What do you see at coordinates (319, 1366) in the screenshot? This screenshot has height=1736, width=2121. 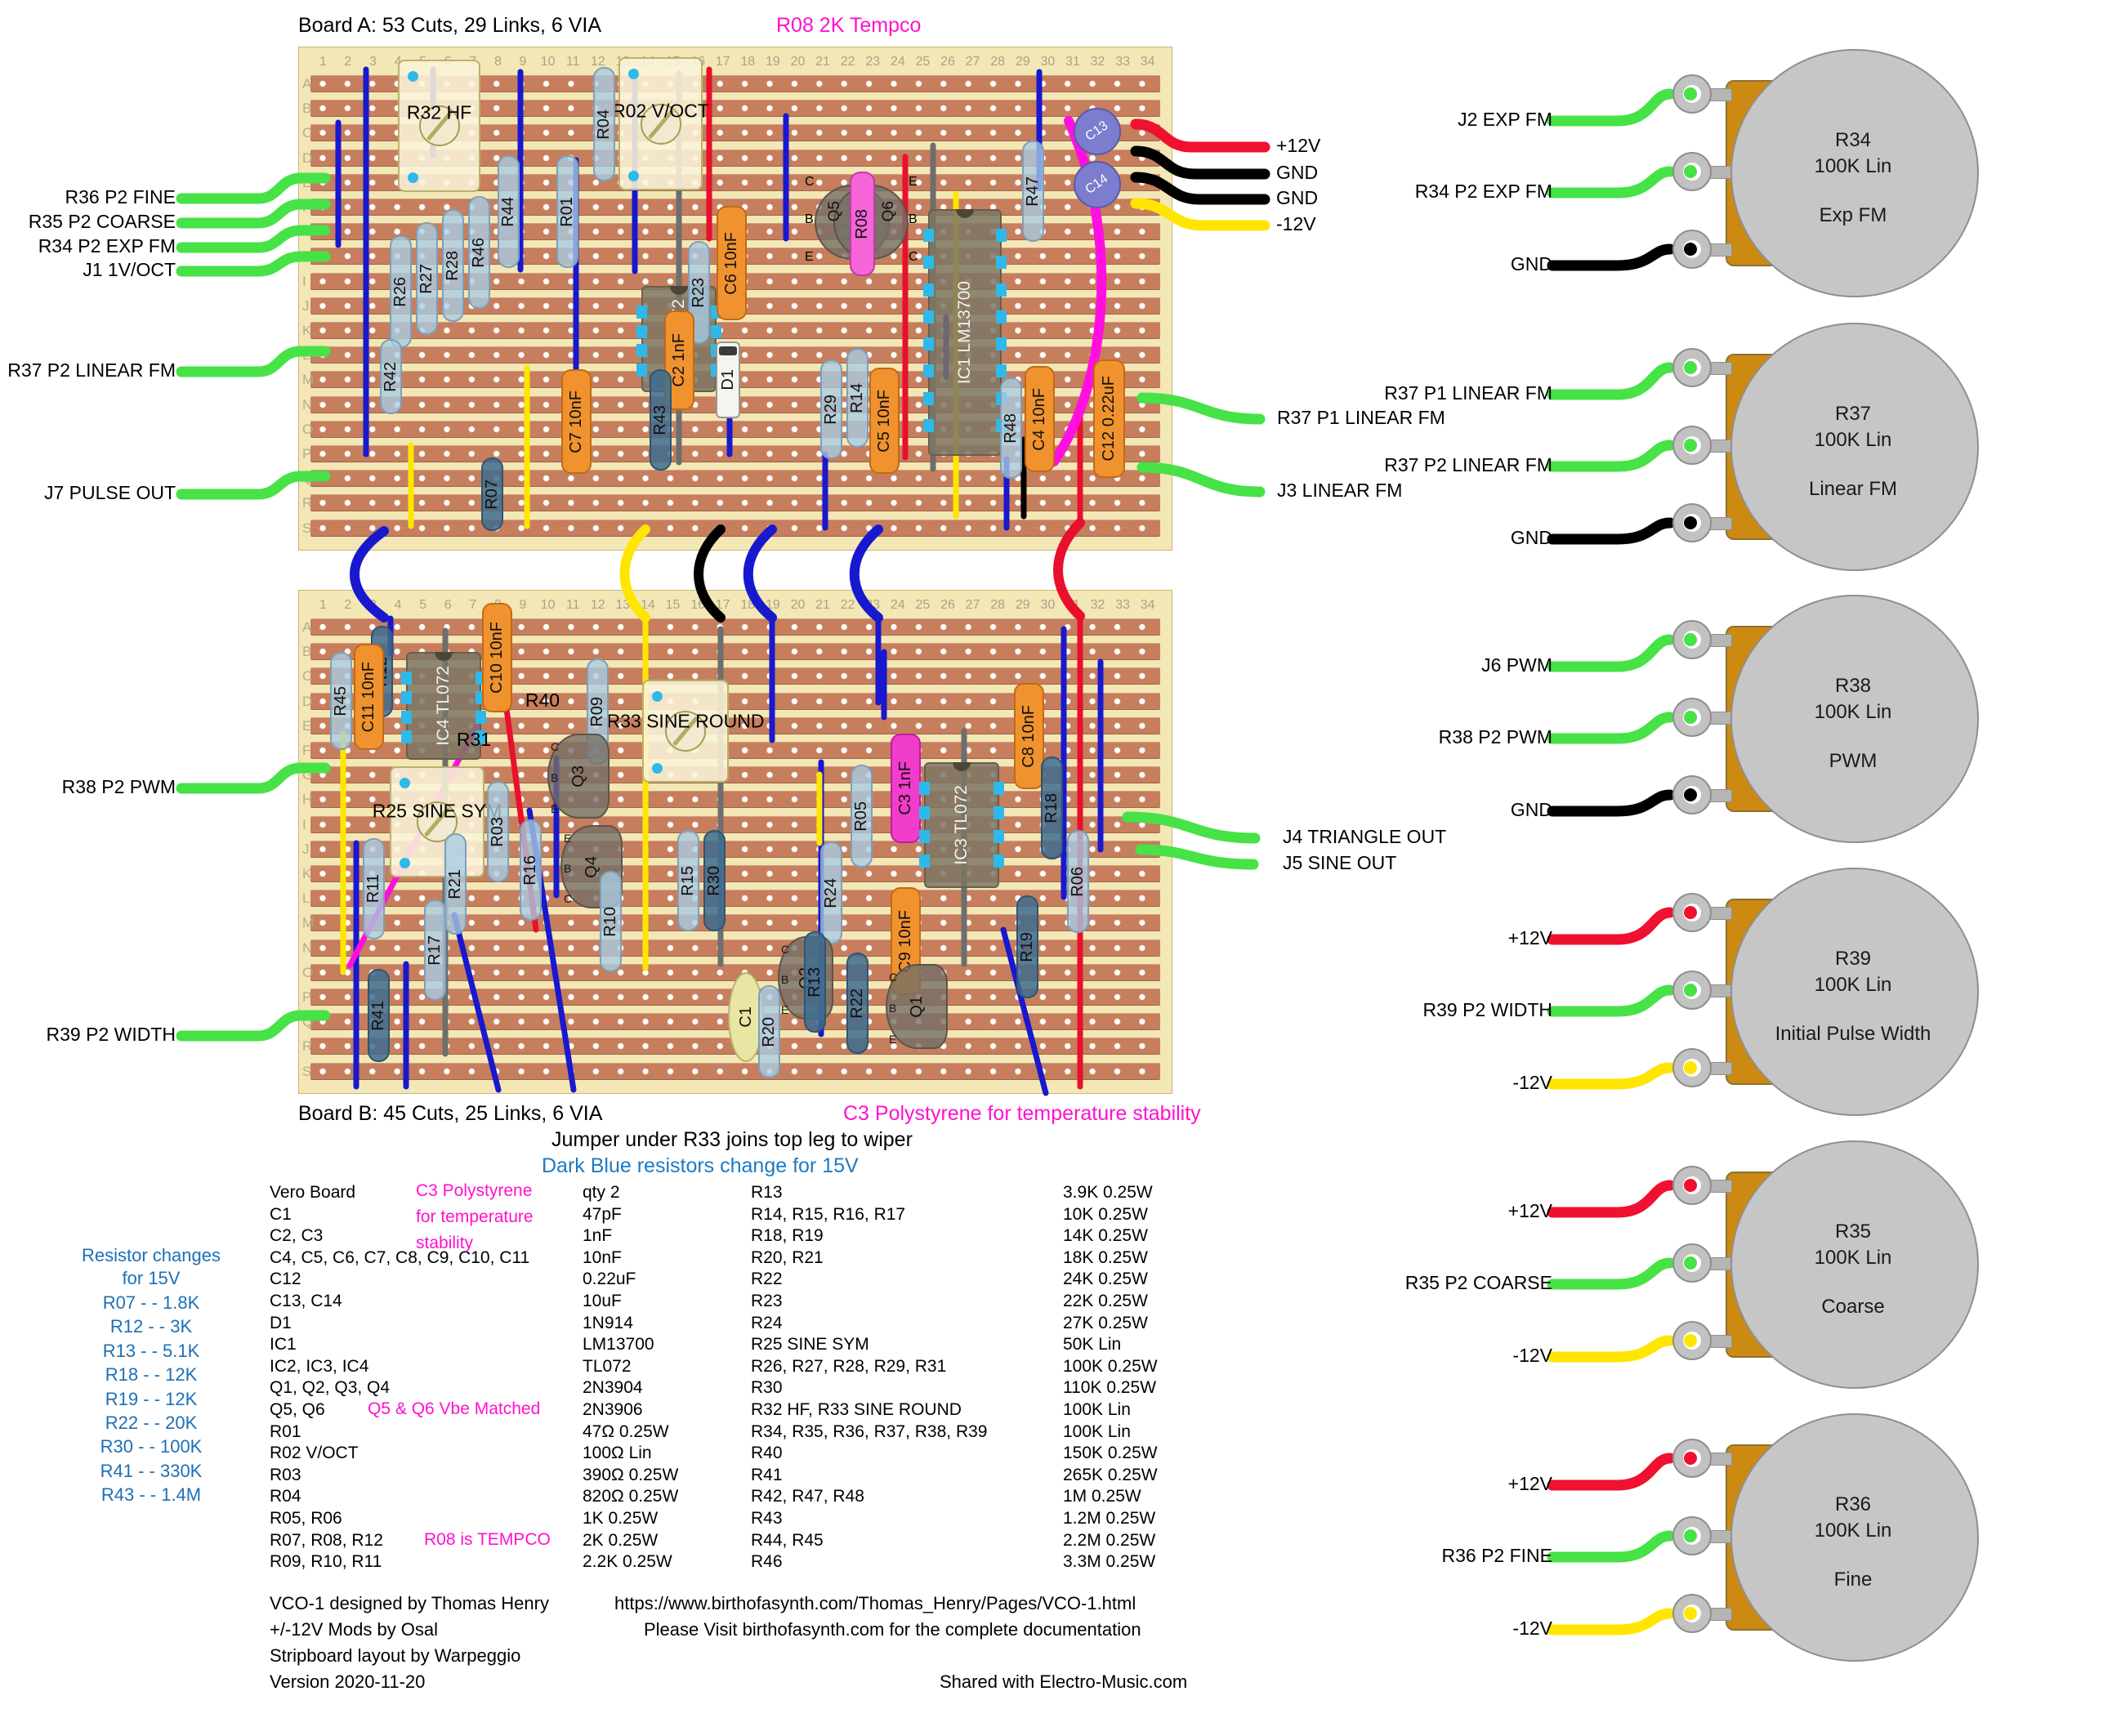 I see `bom-cell: IC2, IC3, IC4` at bounding box center [319, 1366].